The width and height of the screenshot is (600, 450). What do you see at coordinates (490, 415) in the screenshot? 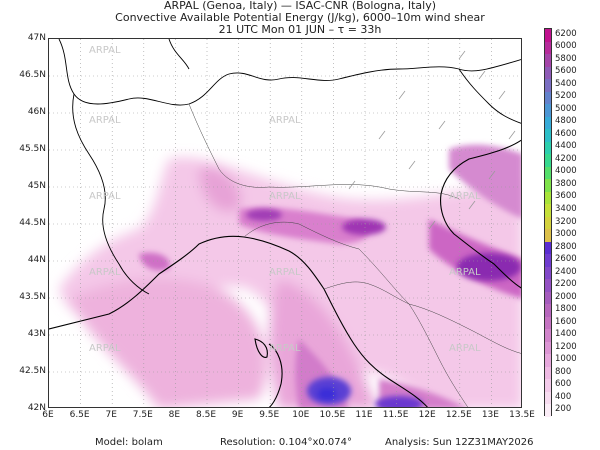
I see `lon-label: 13E` at bounding box center [490, 415].